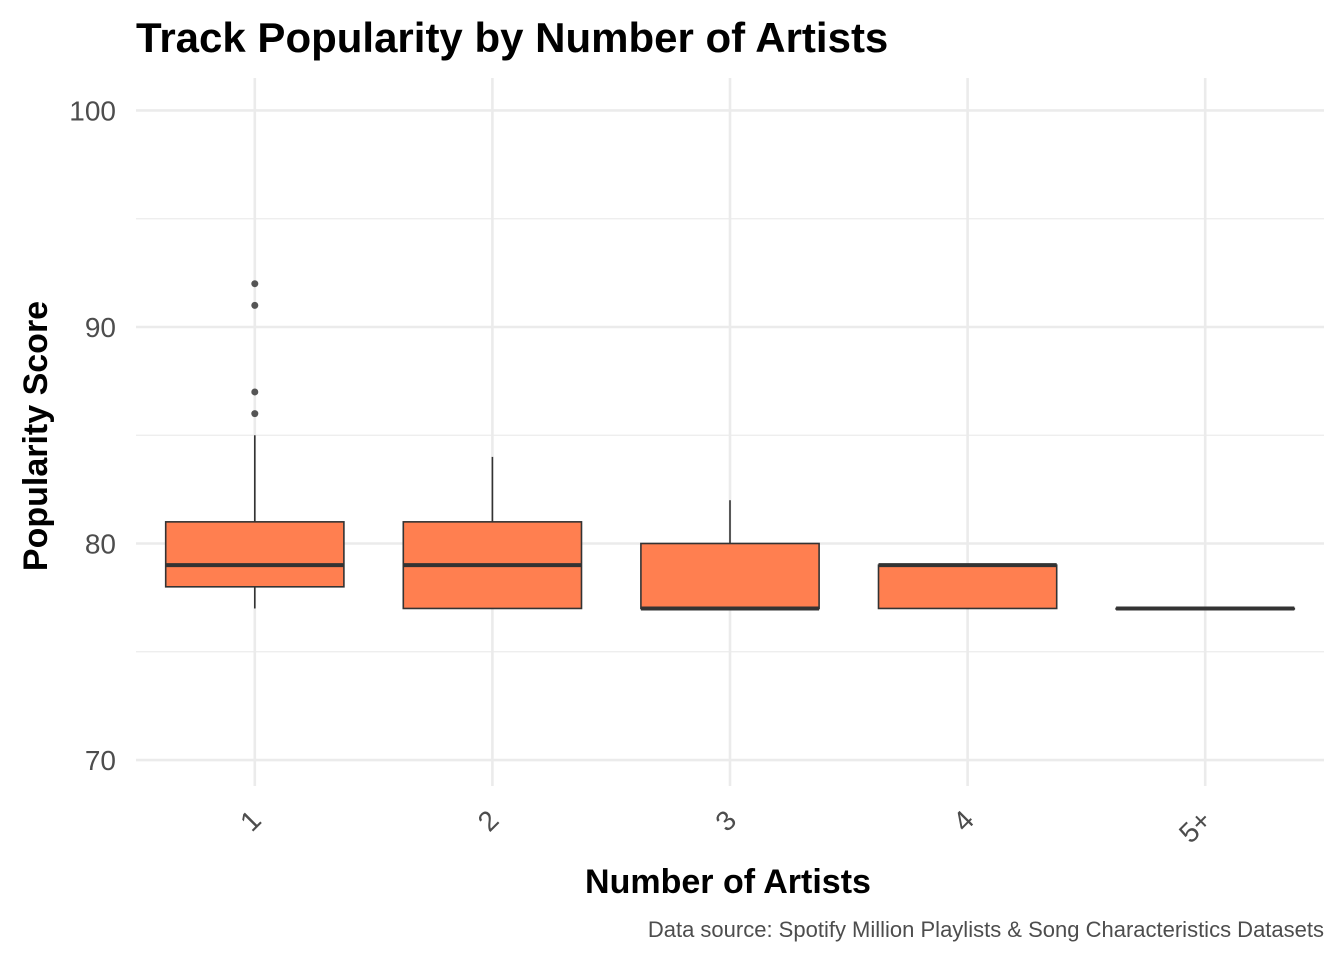  Describe the element at coordinates (728, 882) in the screenshot. I see `x-axis-title: Number of Artists` at that location.